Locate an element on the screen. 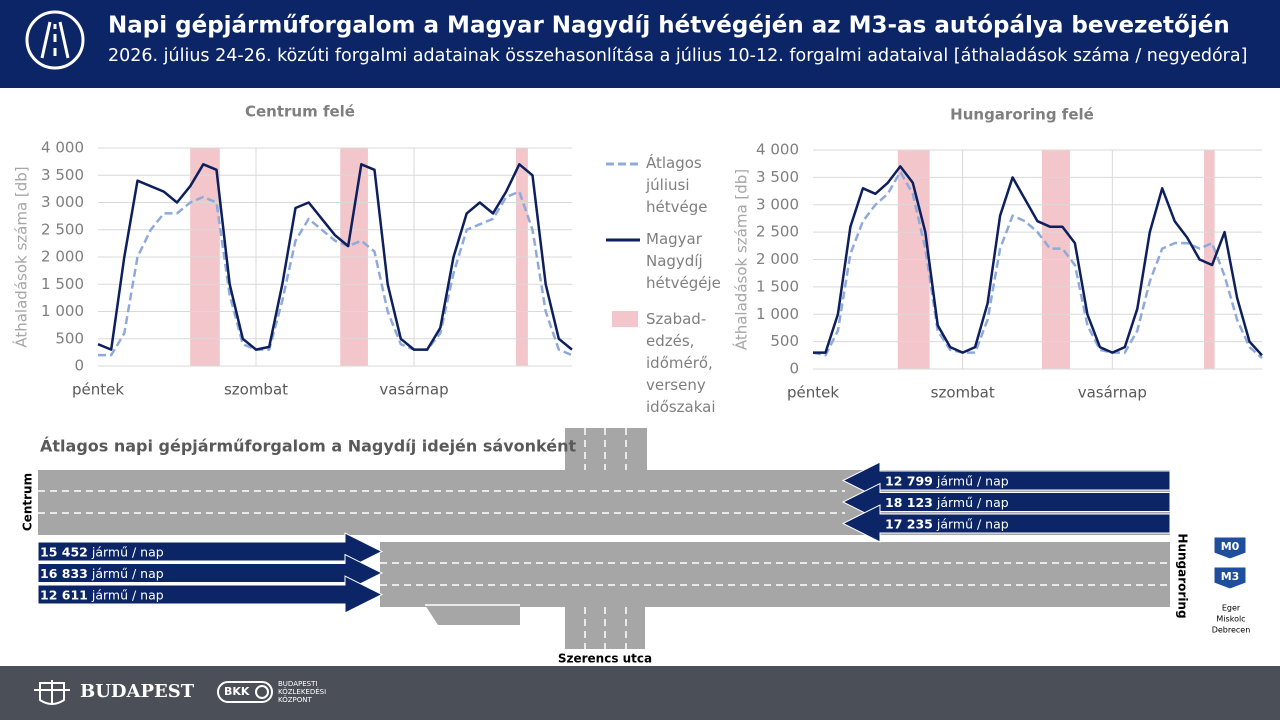 This screenshot has height=720, width=1280. lane-count: 18 123 is located at coordinates (909, 502).